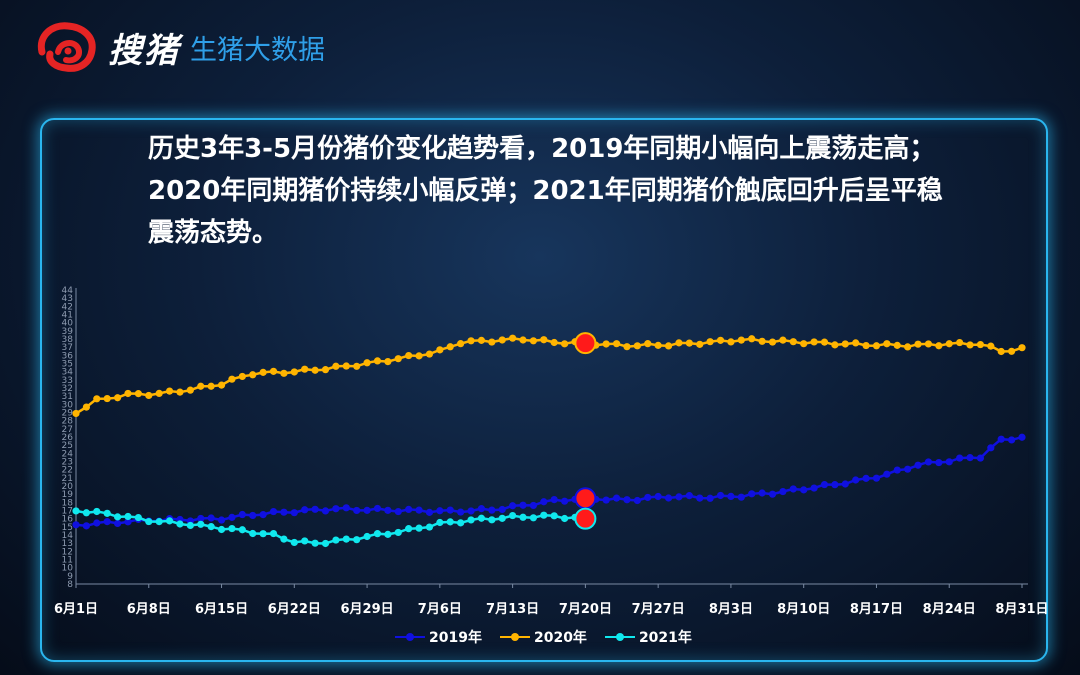  I want to click on y-tick-label: 38, so click(68, 340).